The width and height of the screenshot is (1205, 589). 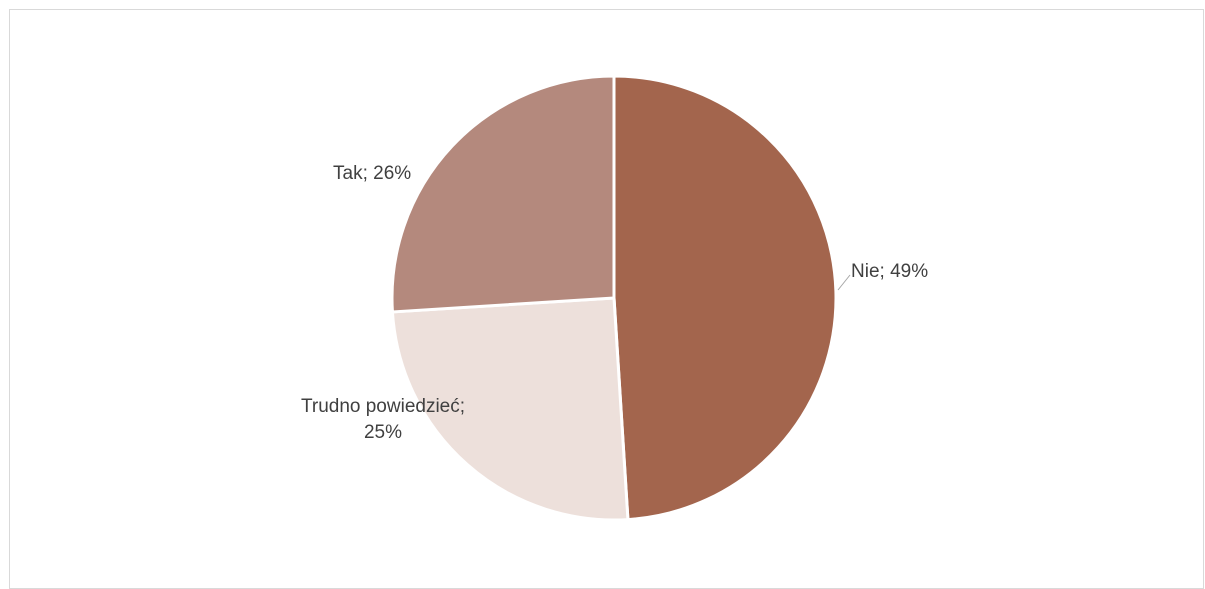 What do you see at coordinates (510, 409) in the screenshot?
I see `pie-slice-trudno-powiedzieć` at bounding box center [510, 409].